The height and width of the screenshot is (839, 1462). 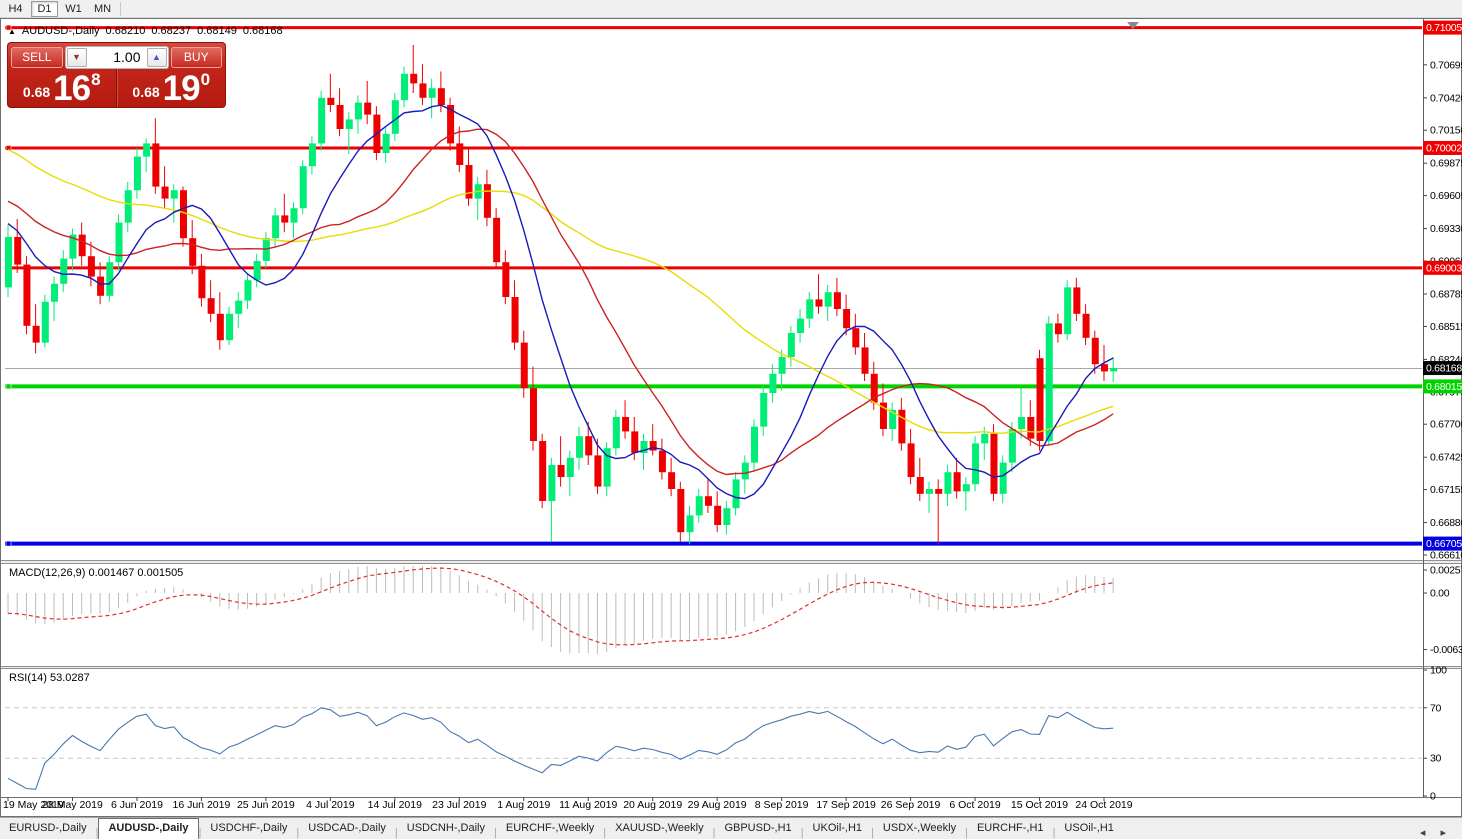 I want to click on svg-text: 0.69875, so click(x=1446, y=164).